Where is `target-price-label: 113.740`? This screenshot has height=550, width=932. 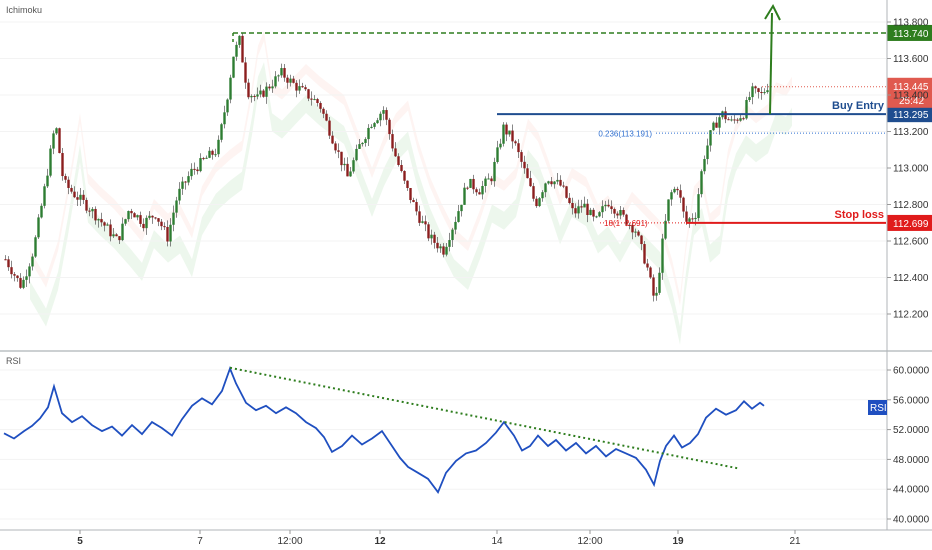
target-price-label: 113.740 is located at coordinates (911, 34).